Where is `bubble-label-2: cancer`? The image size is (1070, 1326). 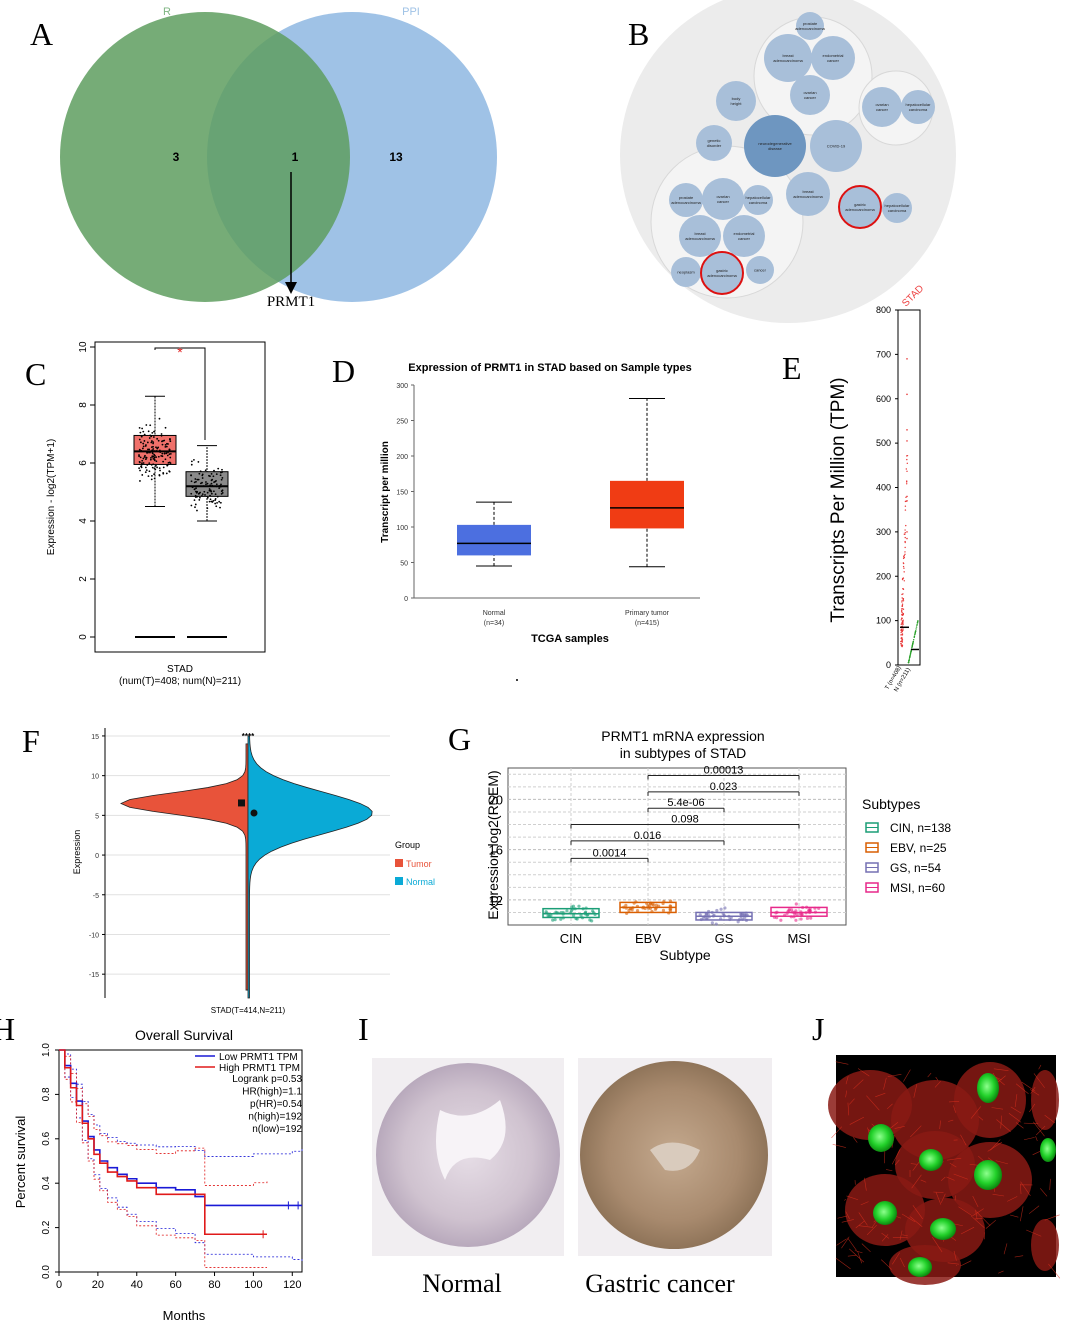
bubble-label-2: cancer is located at coordinates (833, 60).